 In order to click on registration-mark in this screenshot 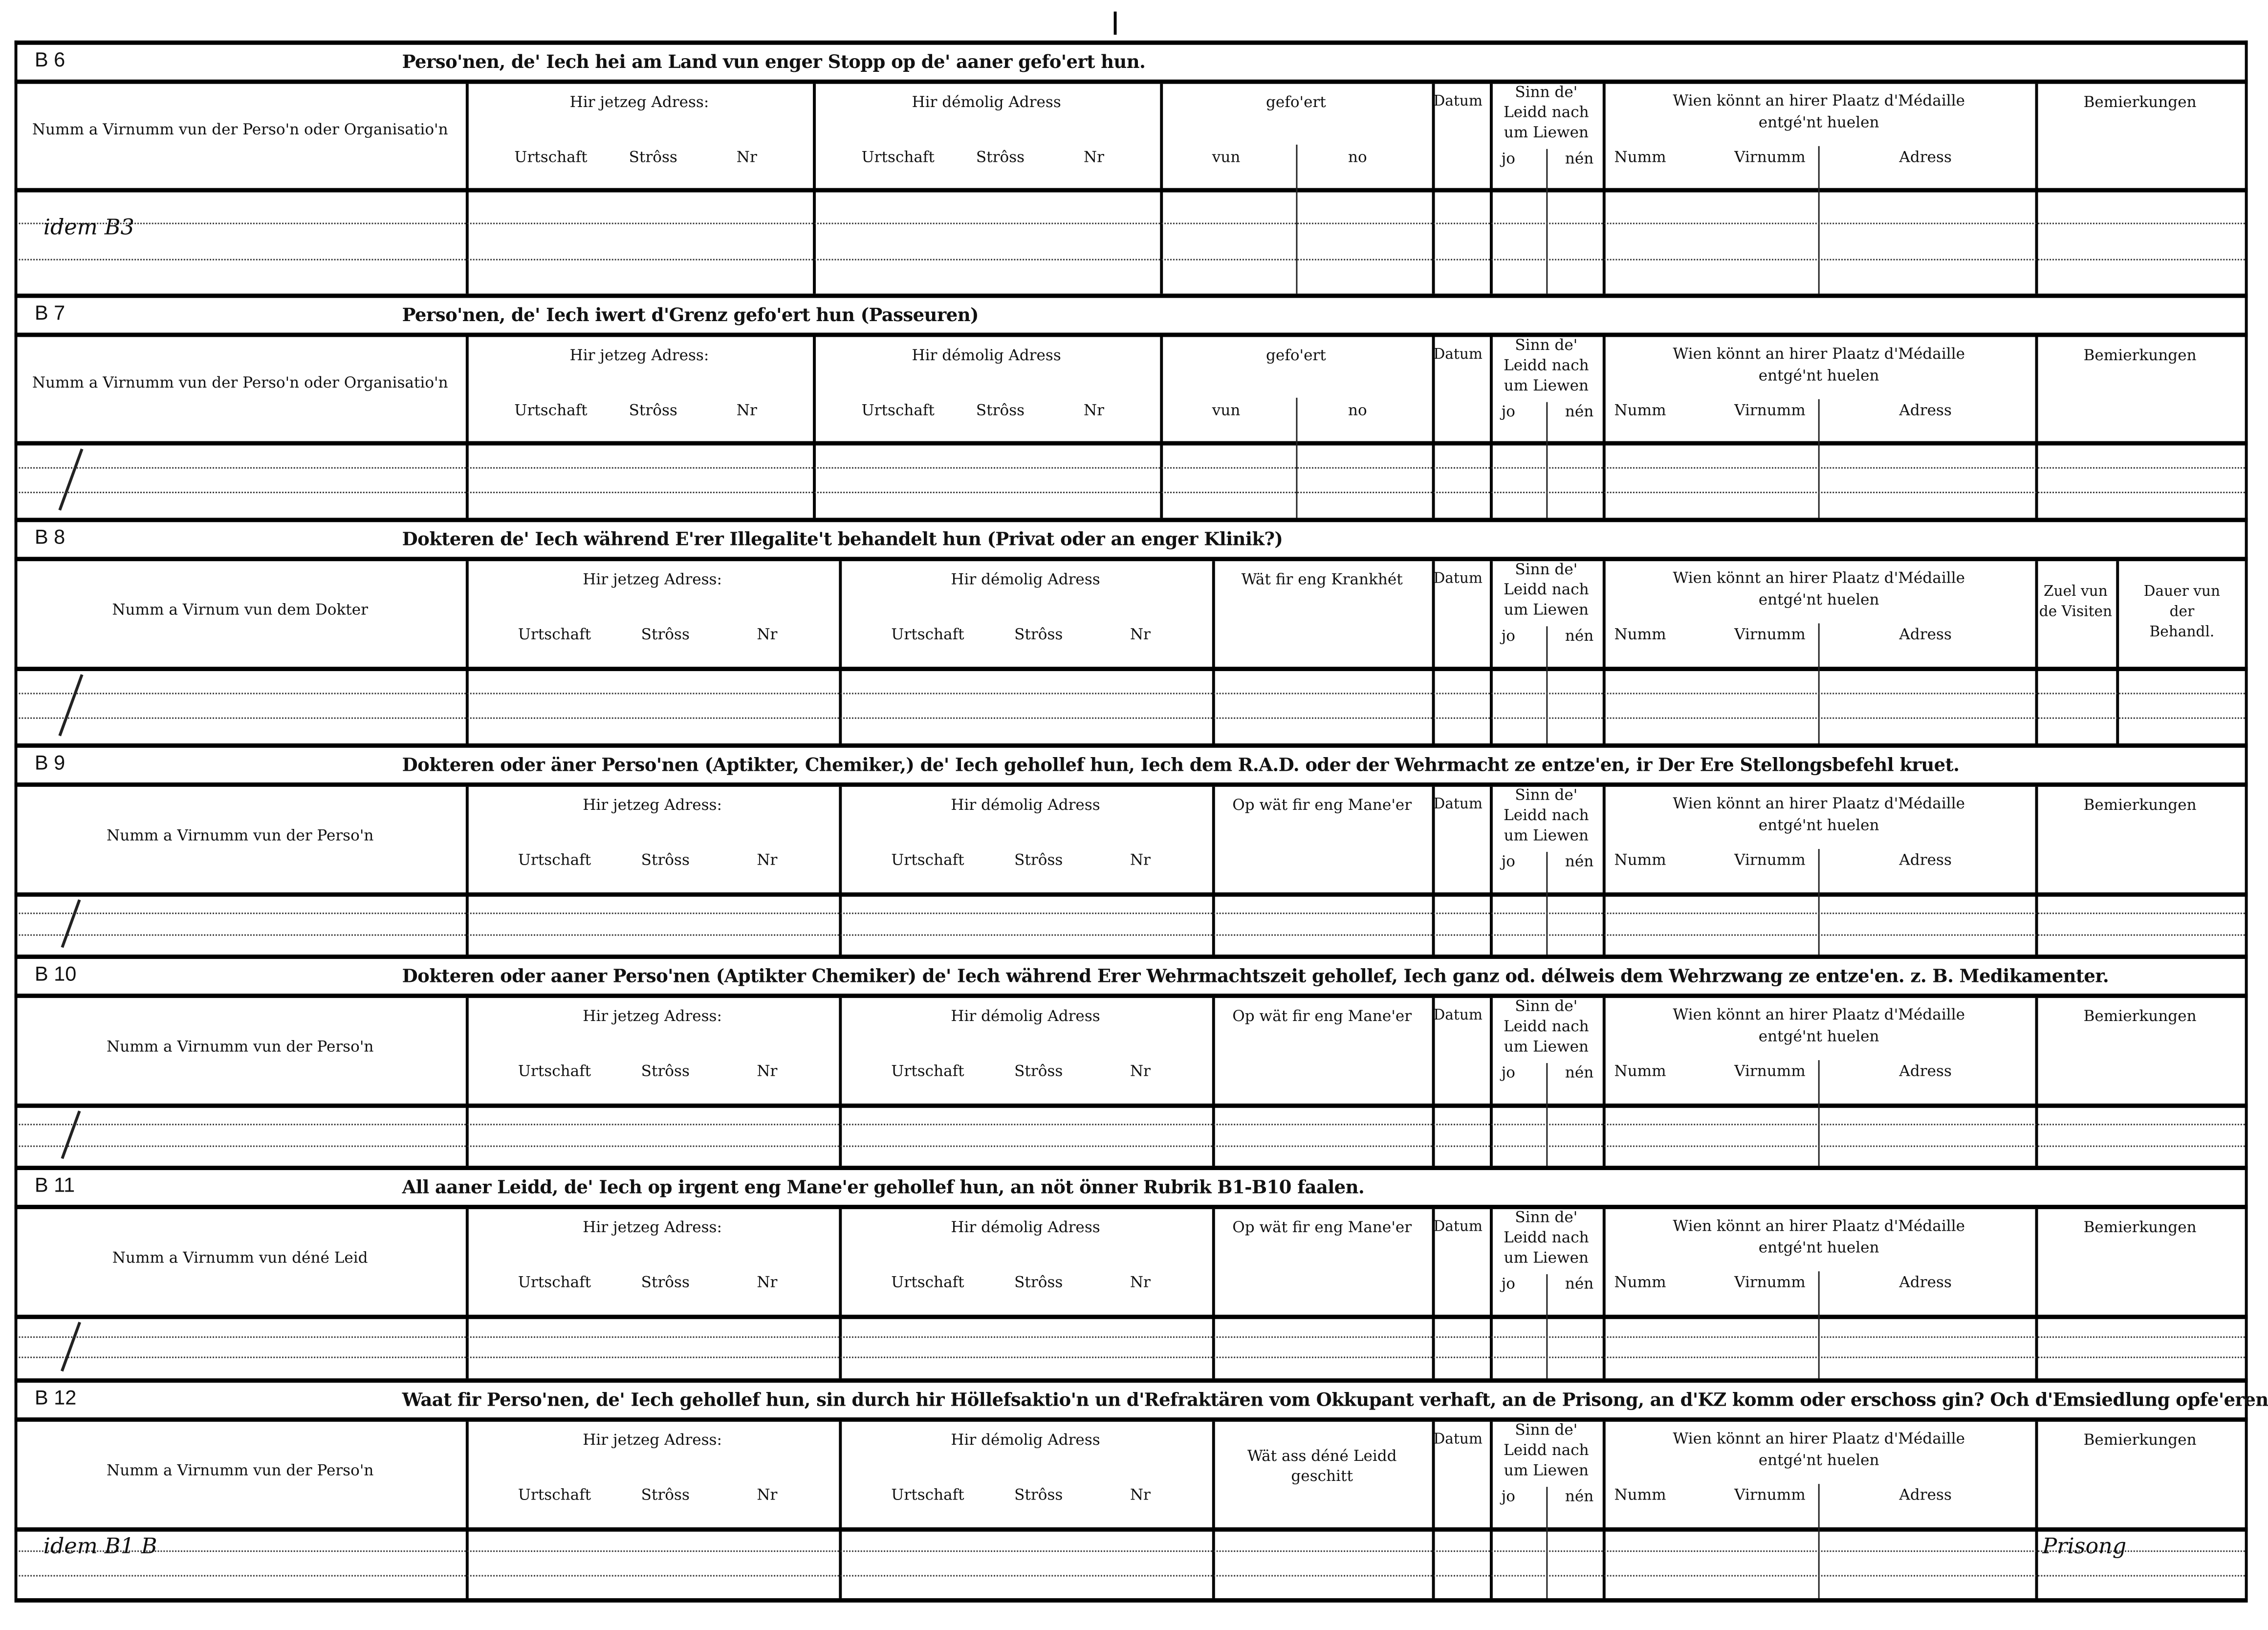, I will do `click(1115, 23)`.